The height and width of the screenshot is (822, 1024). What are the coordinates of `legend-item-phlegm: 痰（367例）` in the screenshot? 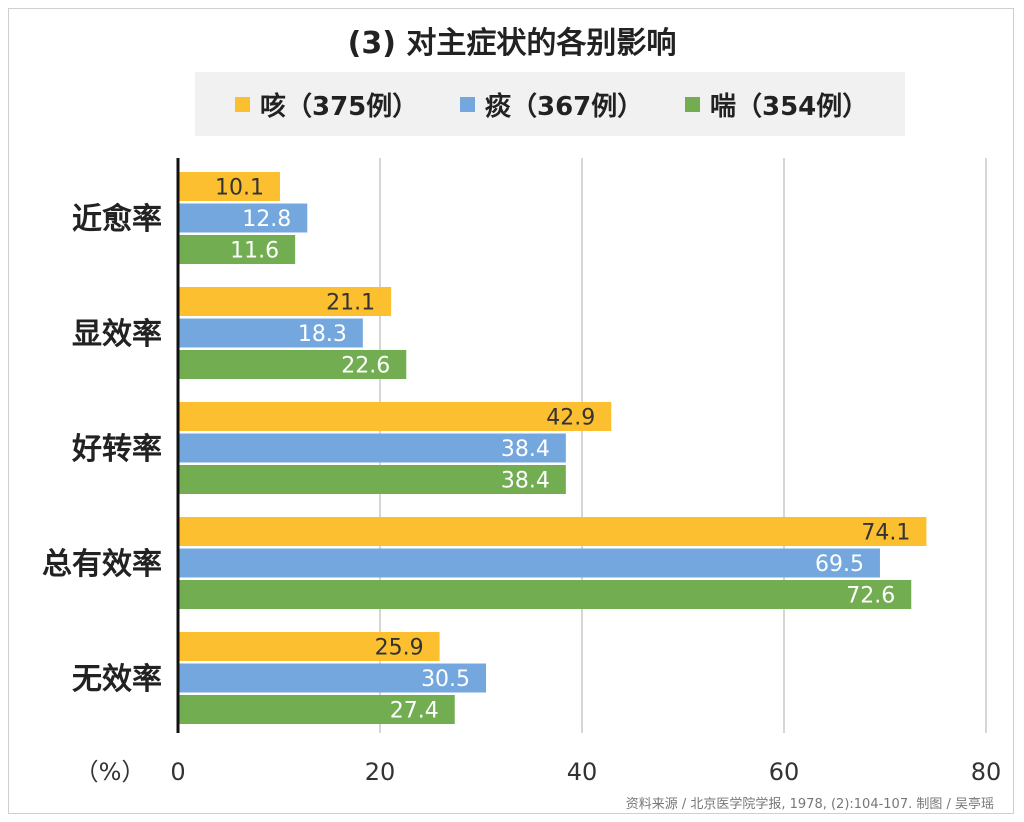 It's located at (551, 104).